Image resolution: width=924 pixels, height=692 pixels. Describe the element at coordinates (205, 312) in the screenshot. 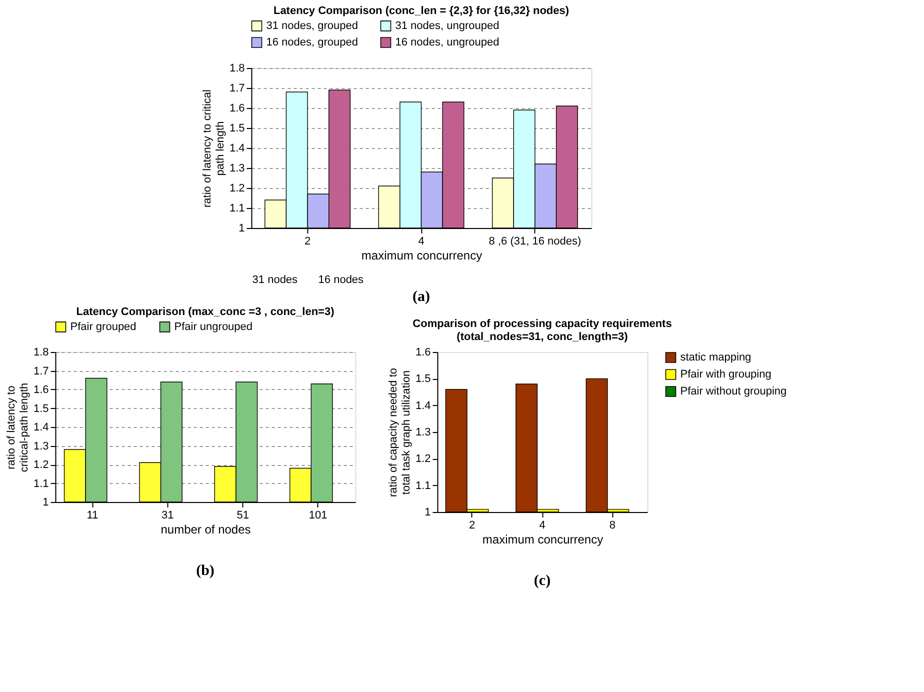

I see `chart-title: Latency Comparison (max_conc =3 , conc_len=3)` at that location.